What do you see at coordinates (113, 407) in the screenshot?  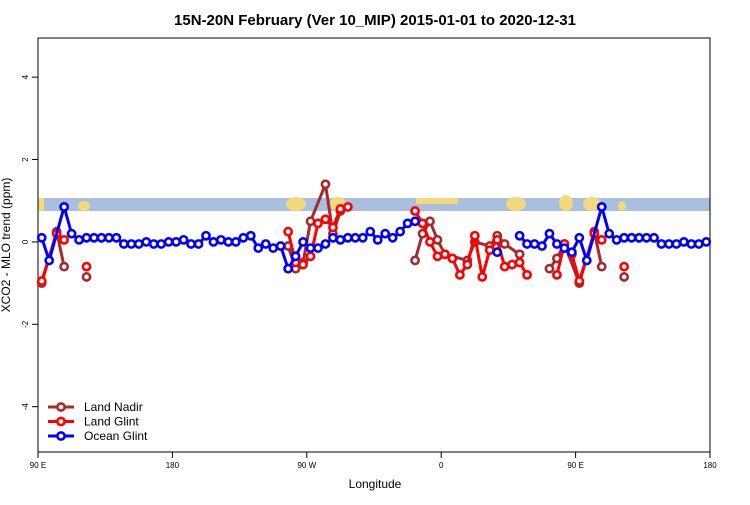 I see `legend-label: Land Nadir` at bounding box center [113, 407].